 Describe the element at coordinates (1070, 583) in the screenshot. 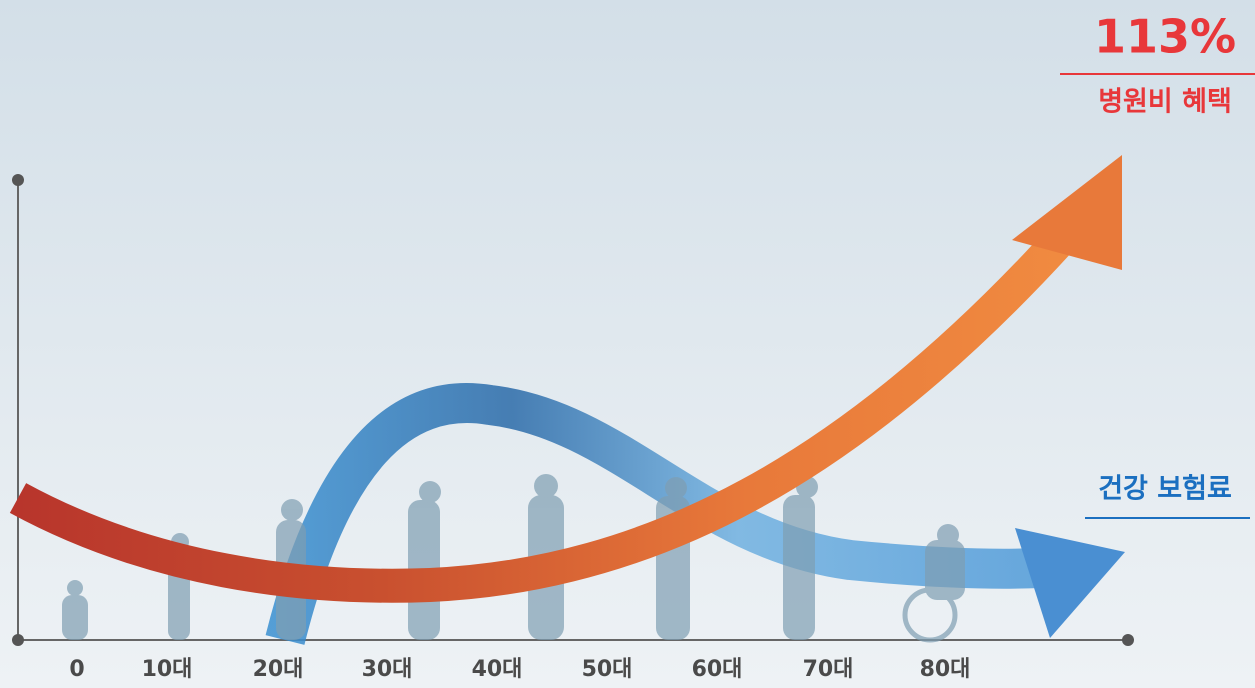

I see `premium-arrowhead` at that location.